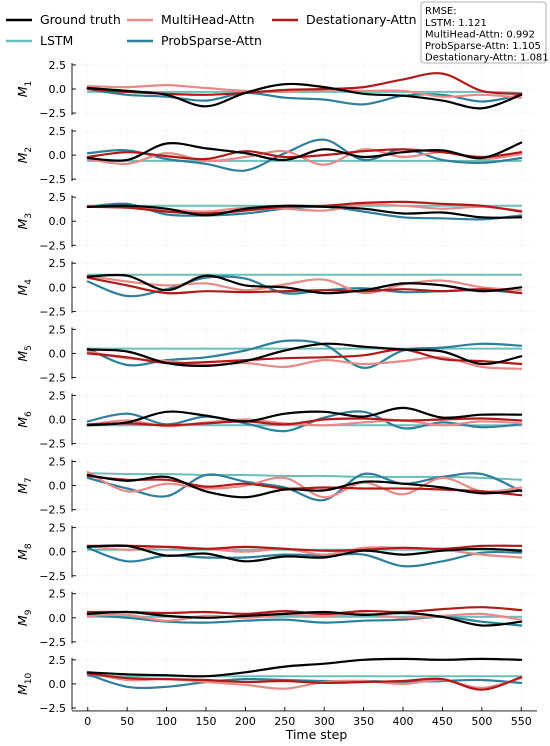 This screenshot has height=746, width=550. I want to click on panel-ylabel: M6, so click(24, 419).